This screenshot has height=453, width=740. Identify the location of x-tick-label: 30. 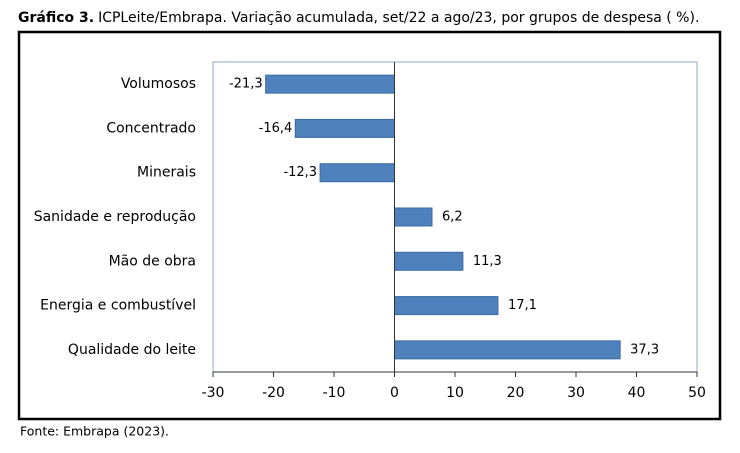
(576, 393).